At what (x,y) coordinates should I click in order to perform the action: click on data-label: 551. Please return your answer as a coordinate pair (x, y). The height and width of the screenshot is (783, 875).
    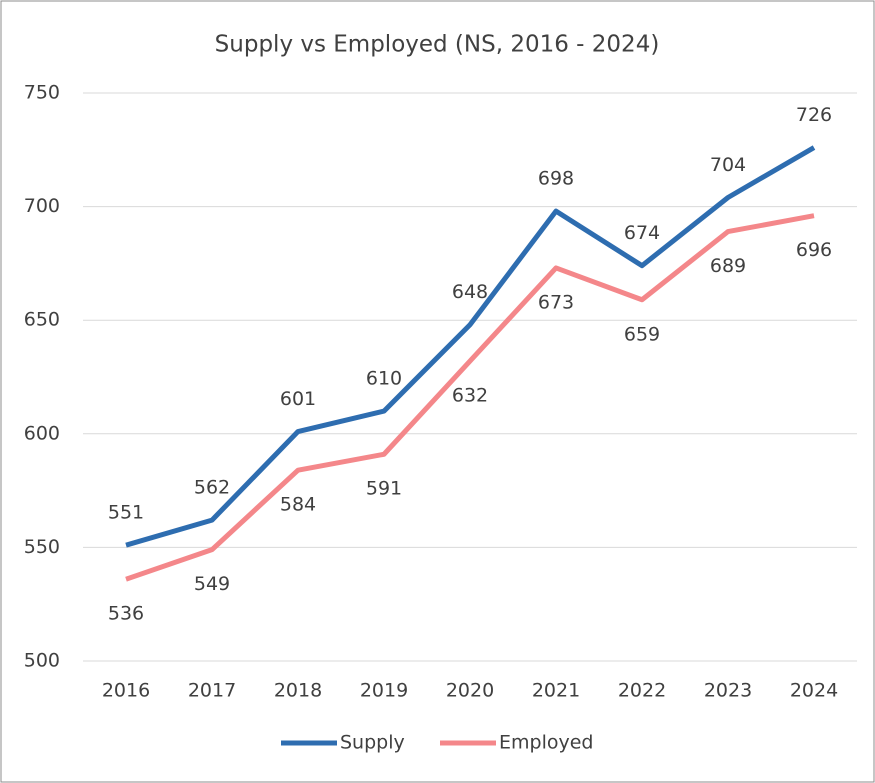
    Looking at the image, I should click on (126, 513).